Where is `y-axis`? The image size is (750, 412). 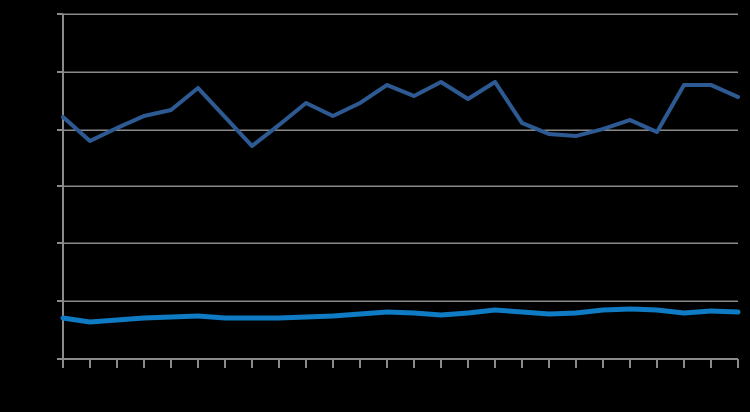
y-axis is located at coordinates (60, 186).